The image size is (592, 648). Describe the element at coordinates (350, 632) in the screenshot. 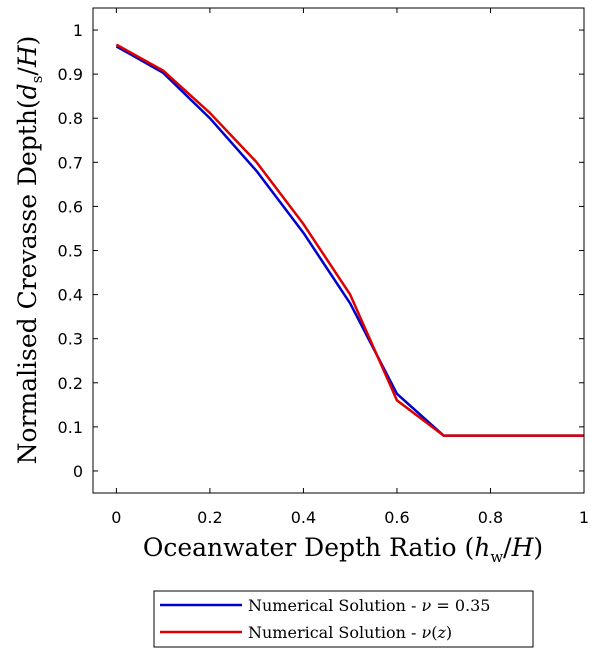

I see `legend-label-nu-z: Numerical Solution - ν(z)` at that location.